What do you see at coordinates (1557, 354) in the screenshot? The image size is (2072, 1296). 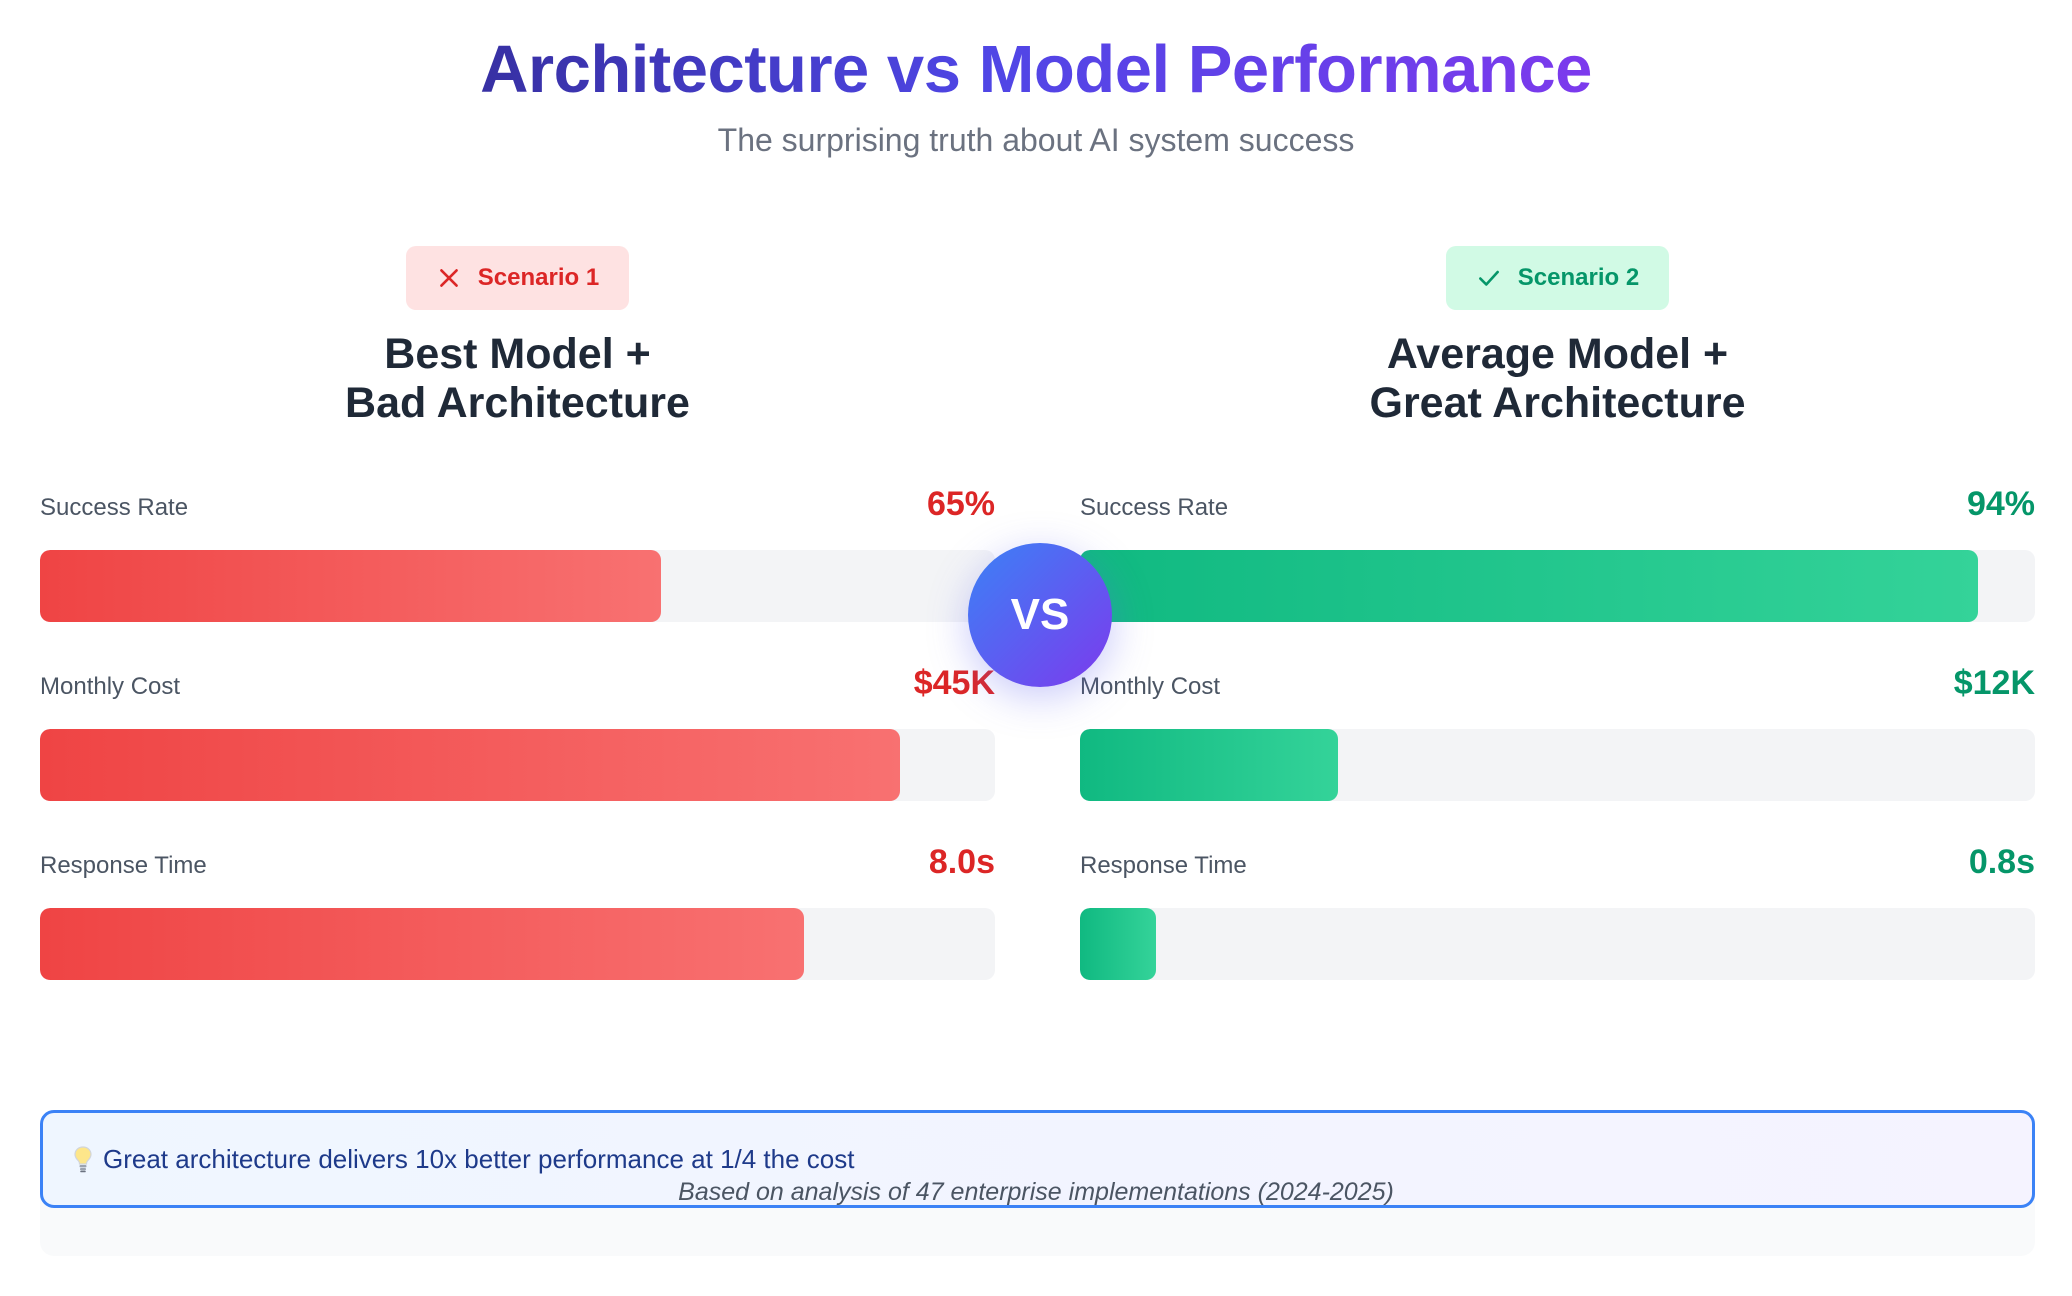 I see `scenario-2-title-line-1: Average Model +` at bounding box center [1557, 354].